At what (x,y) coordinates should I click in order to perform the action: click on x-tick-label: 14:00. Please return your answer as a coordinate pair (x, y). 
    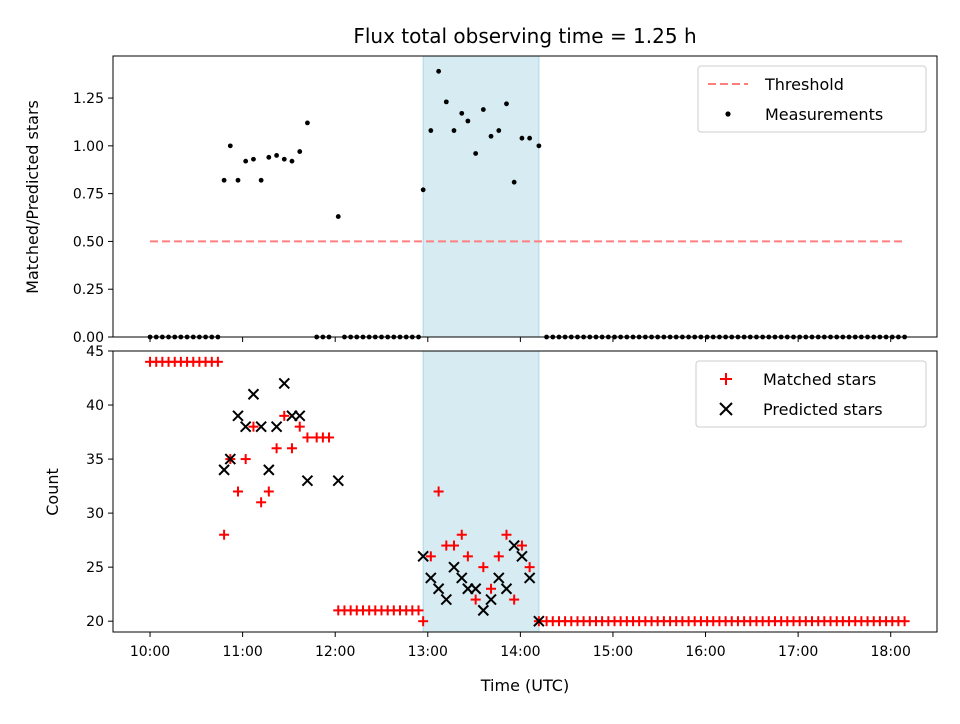
    Looking at the image, I should click on (520, 652).